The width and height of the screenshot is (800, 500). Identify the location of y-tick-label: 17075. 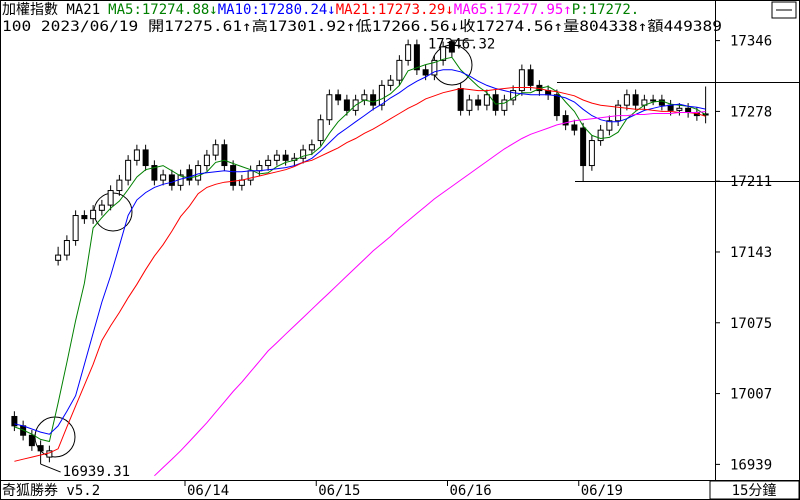
(751, 324).